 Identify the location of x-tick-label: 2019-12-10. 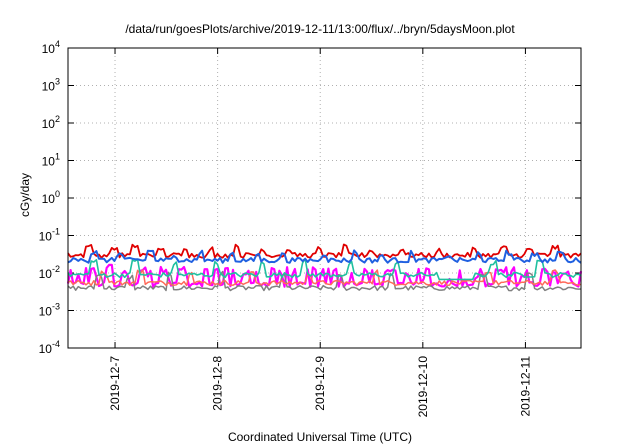
(423, 387).